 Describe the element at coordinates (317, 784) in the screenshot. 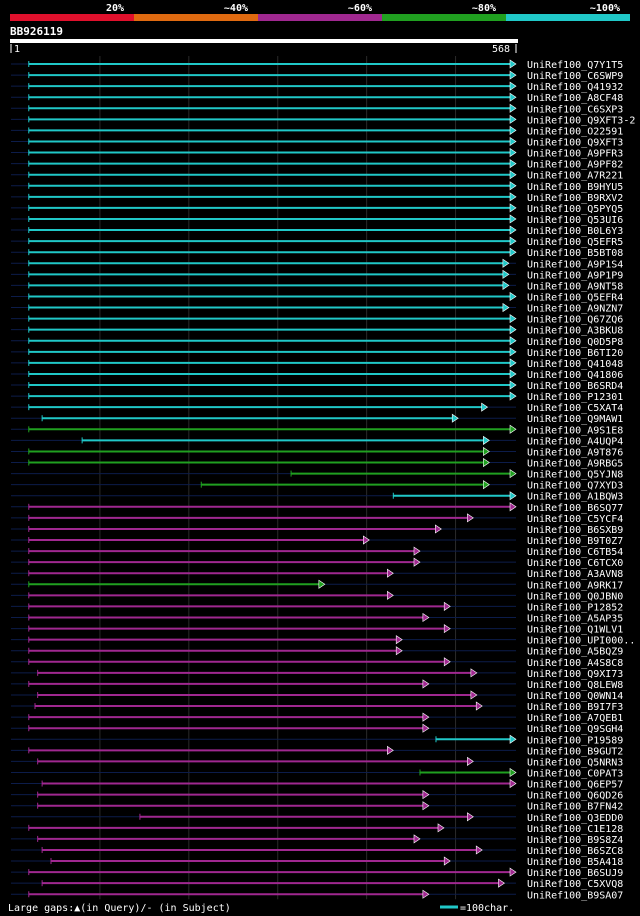

I see `hit-row: UniRef100_Q6EP57` at that location.